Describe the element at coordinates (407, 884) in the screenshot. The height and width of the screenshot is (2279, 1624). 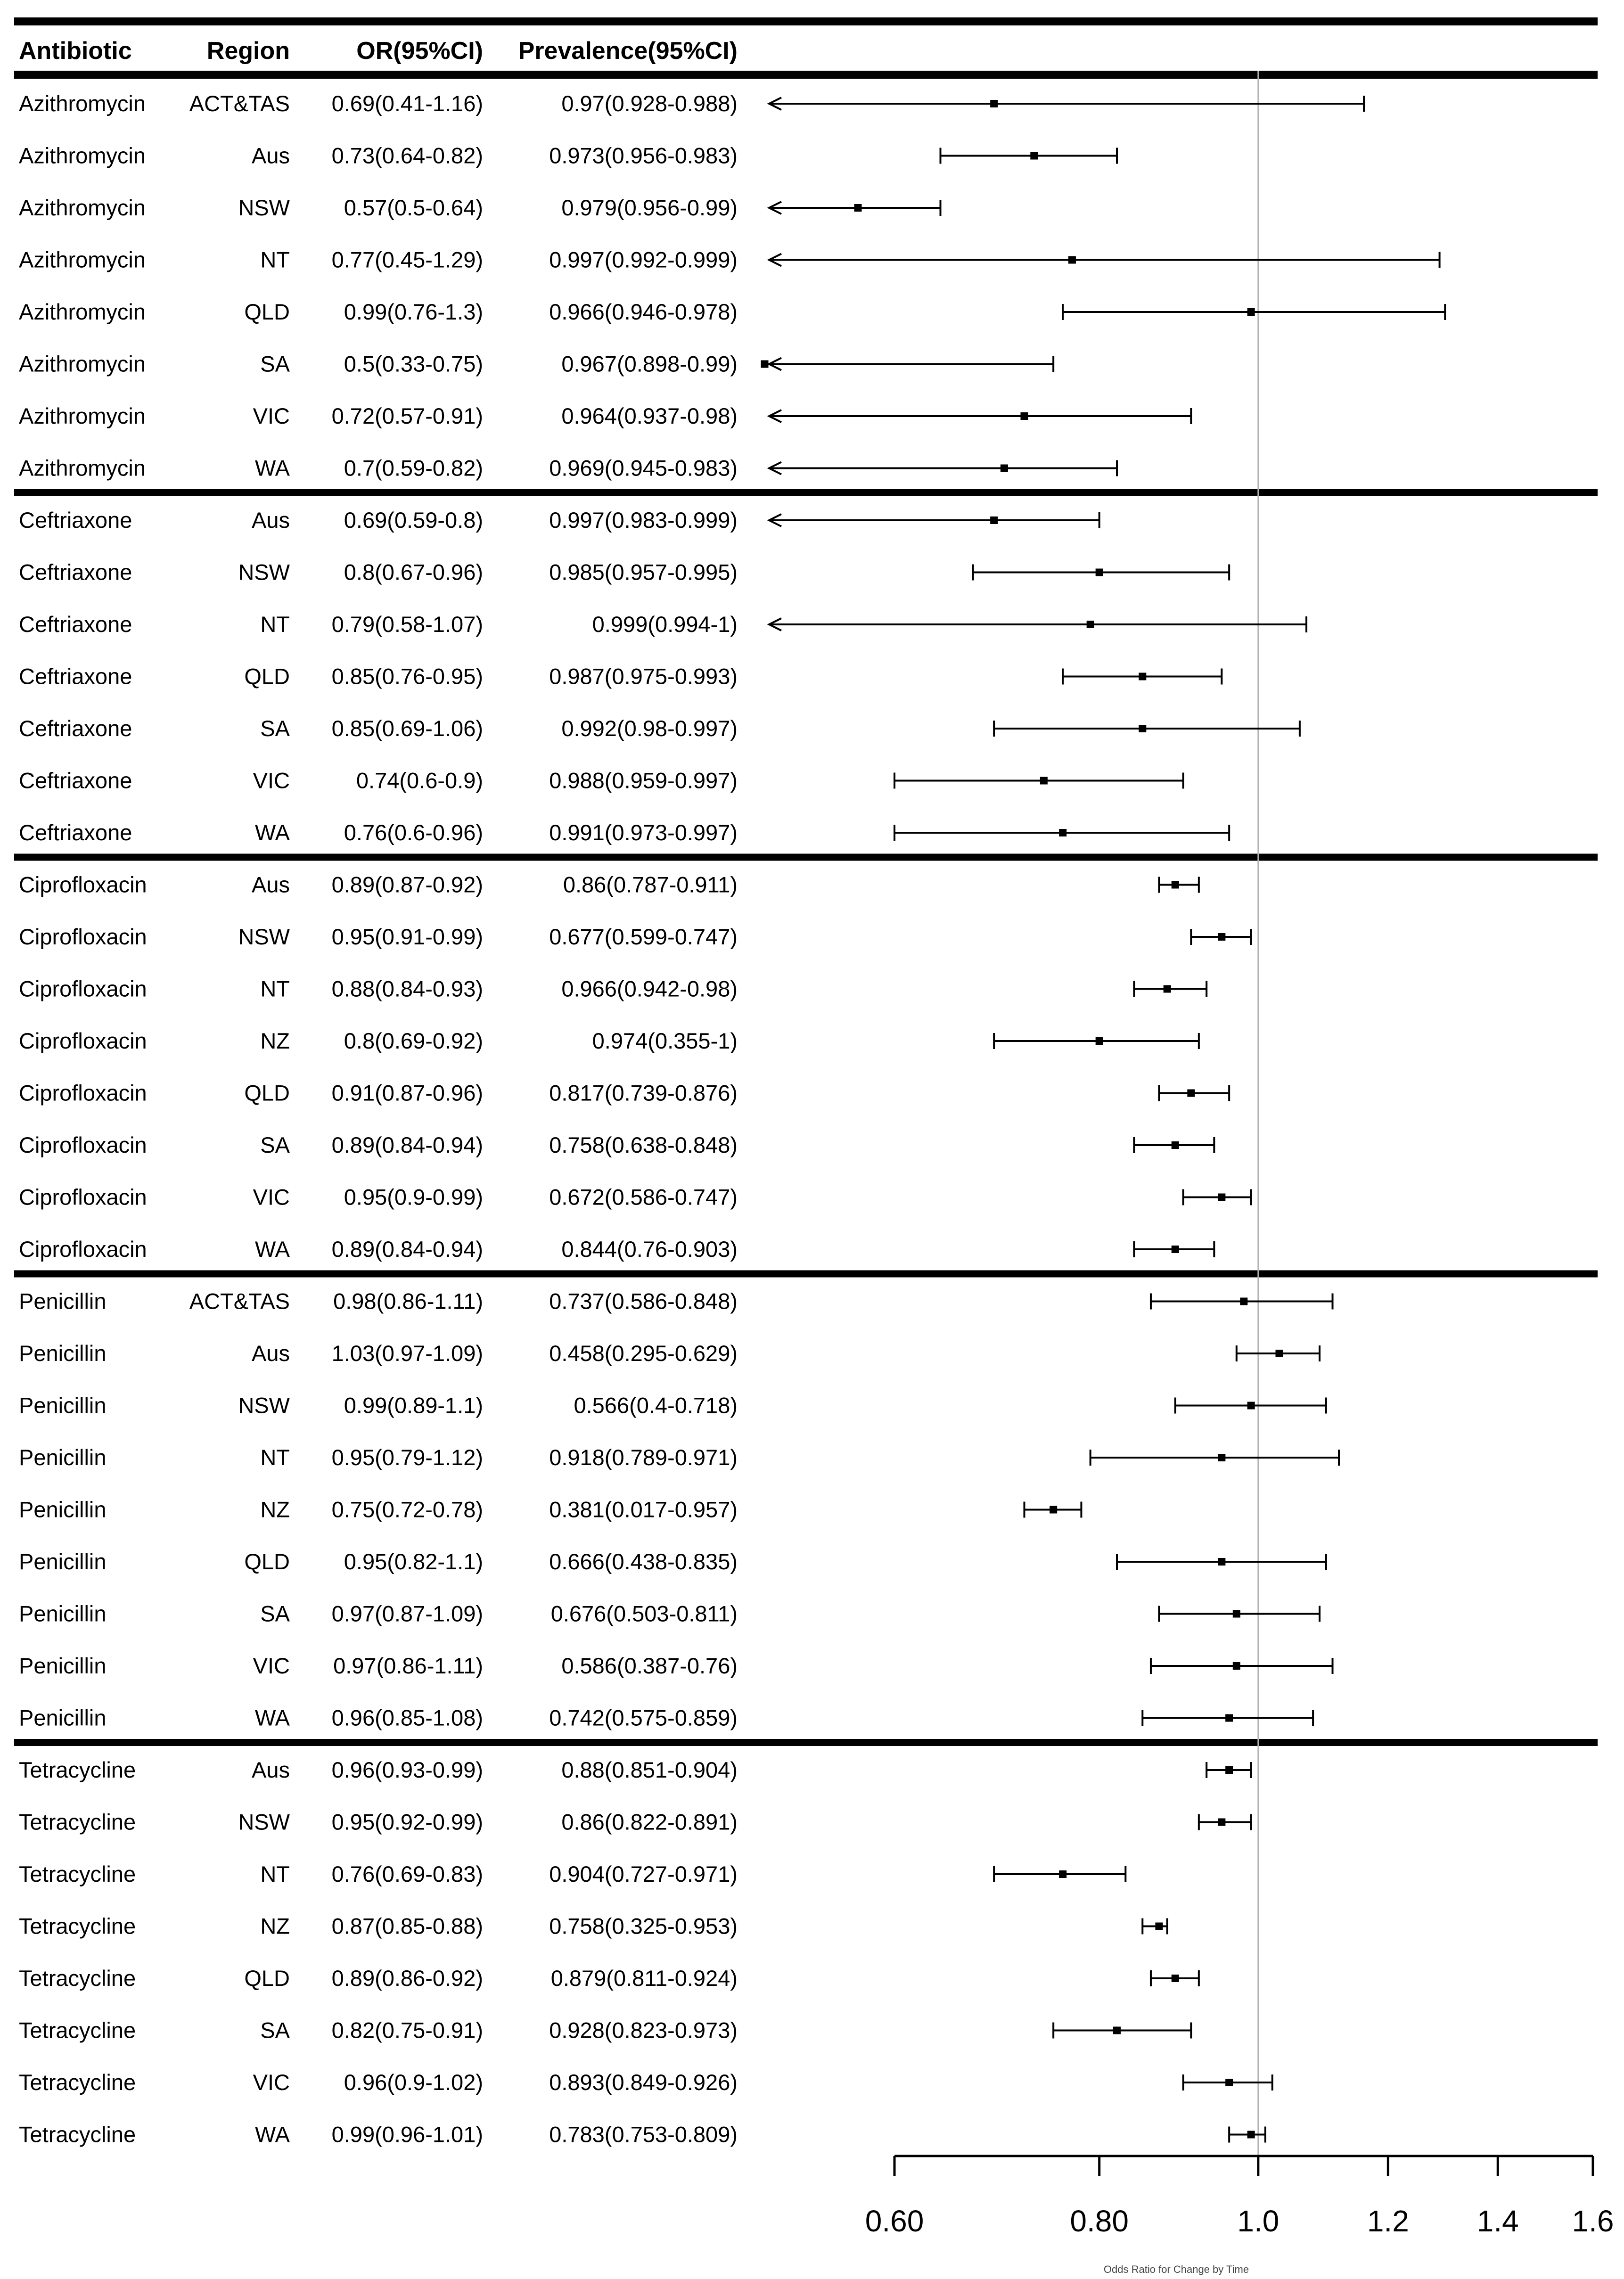
I see `or-ci-label: 0.89(0.87-0.92)` at that location.